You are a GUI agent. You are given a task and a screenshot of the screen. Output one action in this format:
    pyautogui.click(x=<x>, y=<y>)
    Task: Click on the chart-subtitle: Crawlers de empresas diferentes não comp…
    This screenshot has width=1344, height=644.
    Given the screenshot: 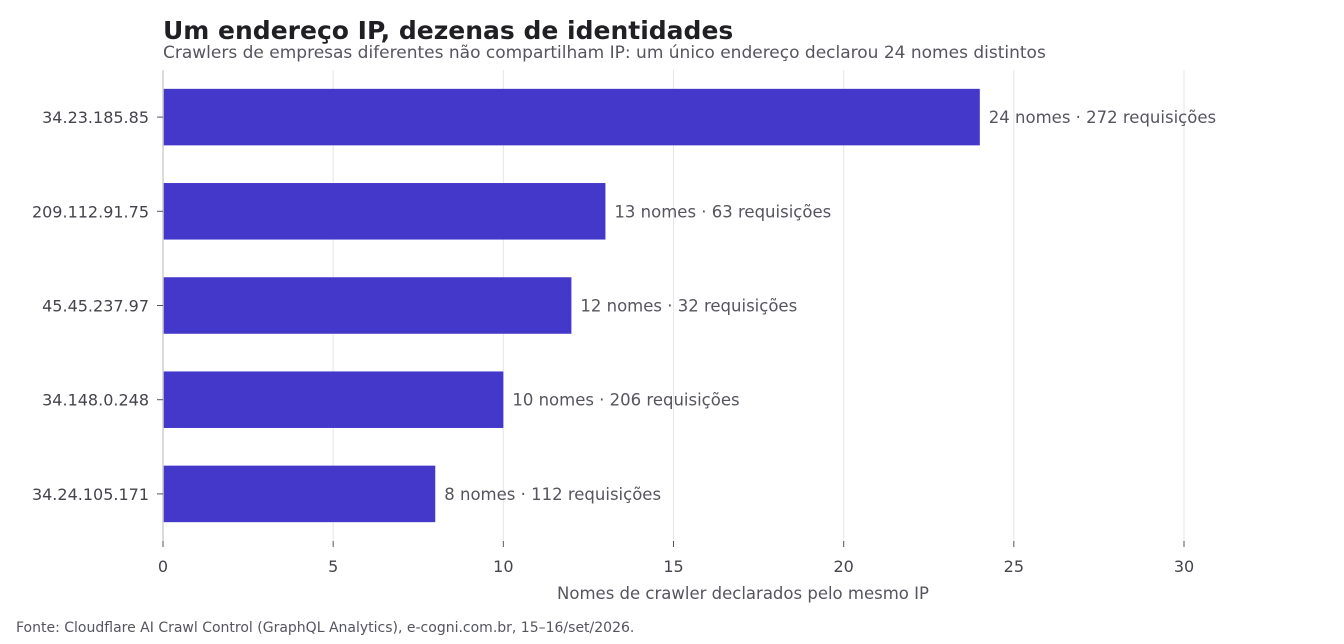 What is the action you would take?
    pyautogui.click(x=604, y=53)
    